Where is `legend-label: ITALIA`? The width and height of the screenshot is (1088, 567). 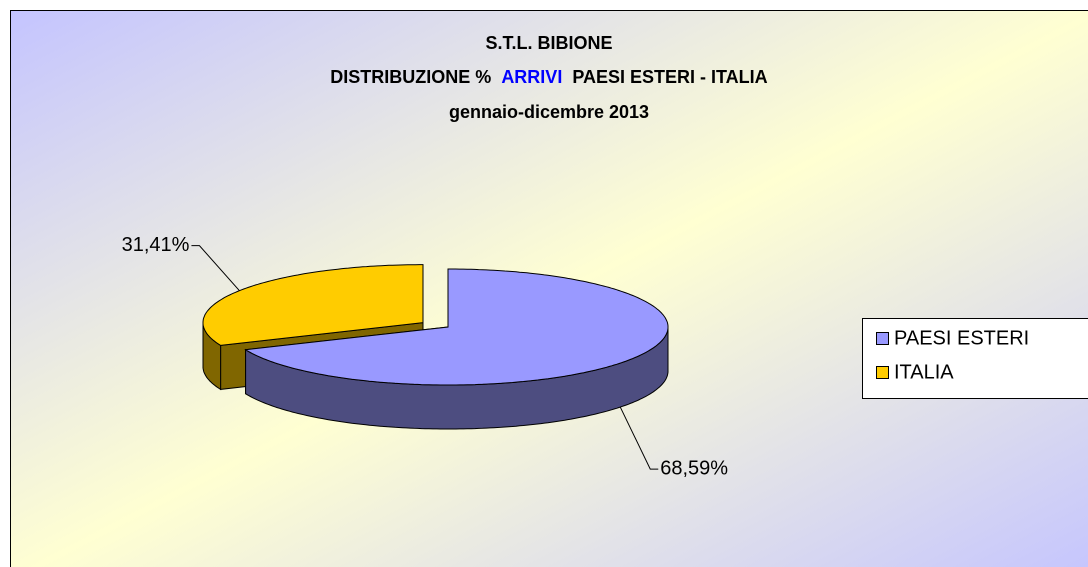 legend-label: ITALIA is located at coordinates (924, 372).